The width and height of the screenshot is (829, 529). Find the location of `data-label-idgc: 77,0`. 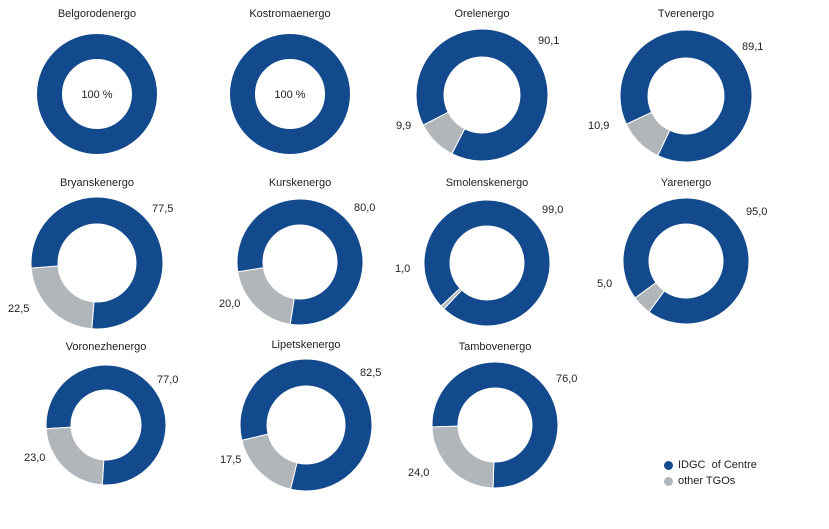

data-label-idgc: 77,0 is located at coordinates (167, 380).